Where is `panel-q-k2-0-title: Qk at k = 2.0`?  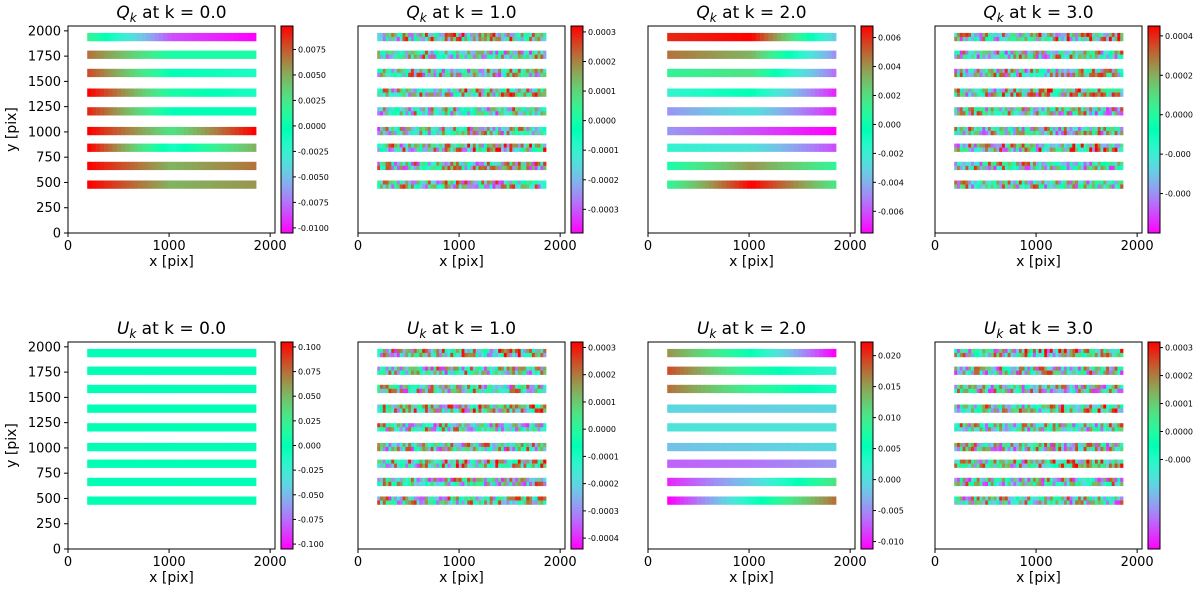 panel-q-k2-0-title: Qk at k = 2.0 is located at coordinates (751, 14).